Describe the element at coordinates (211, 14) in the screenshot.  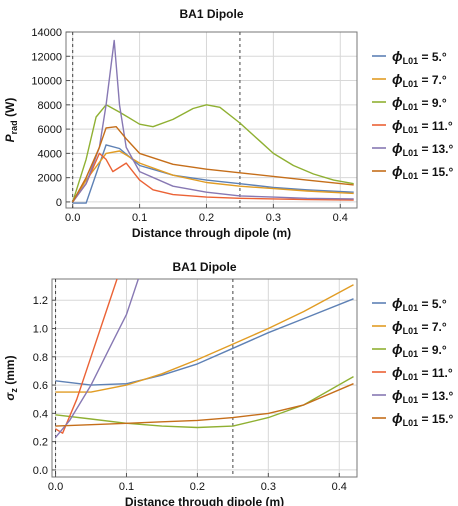
I see `chart-title: BA1 Dipole` at that location.